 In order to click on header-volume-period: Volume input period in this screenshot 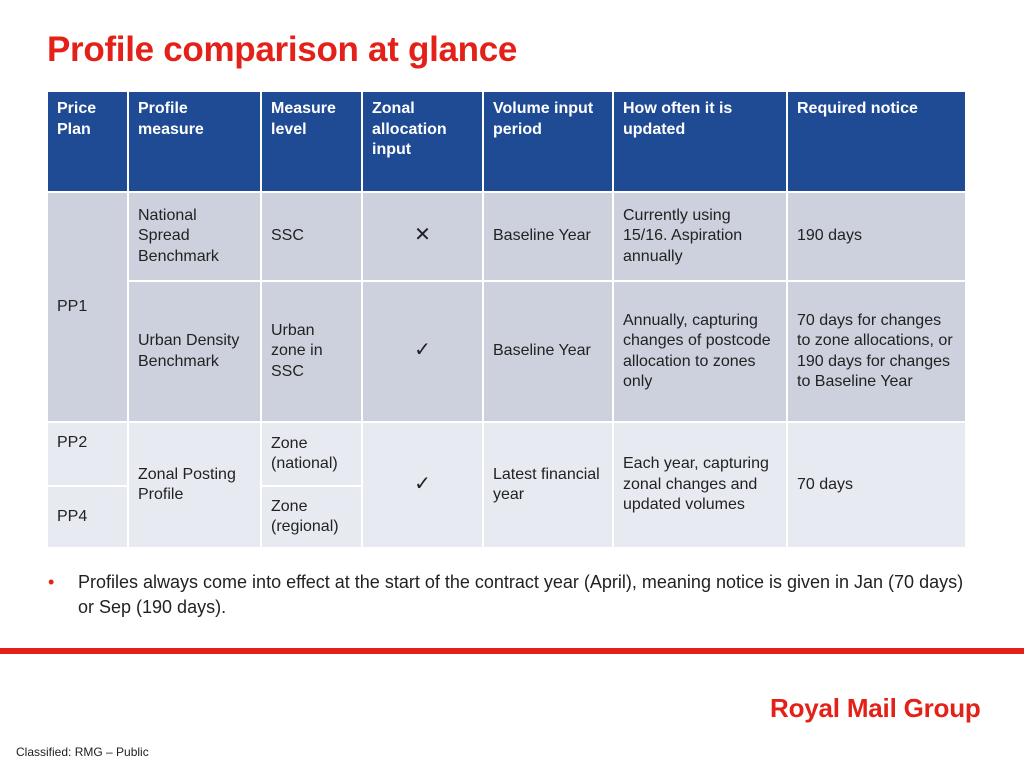, I will do `click(548, 141)`.